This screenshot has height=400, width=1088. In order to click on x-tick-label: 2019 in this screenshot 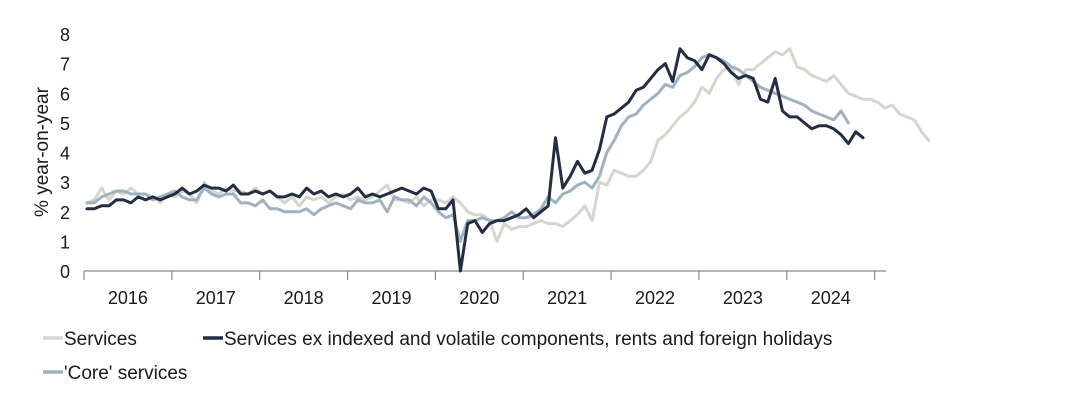, I will do `click(391, 298)`.